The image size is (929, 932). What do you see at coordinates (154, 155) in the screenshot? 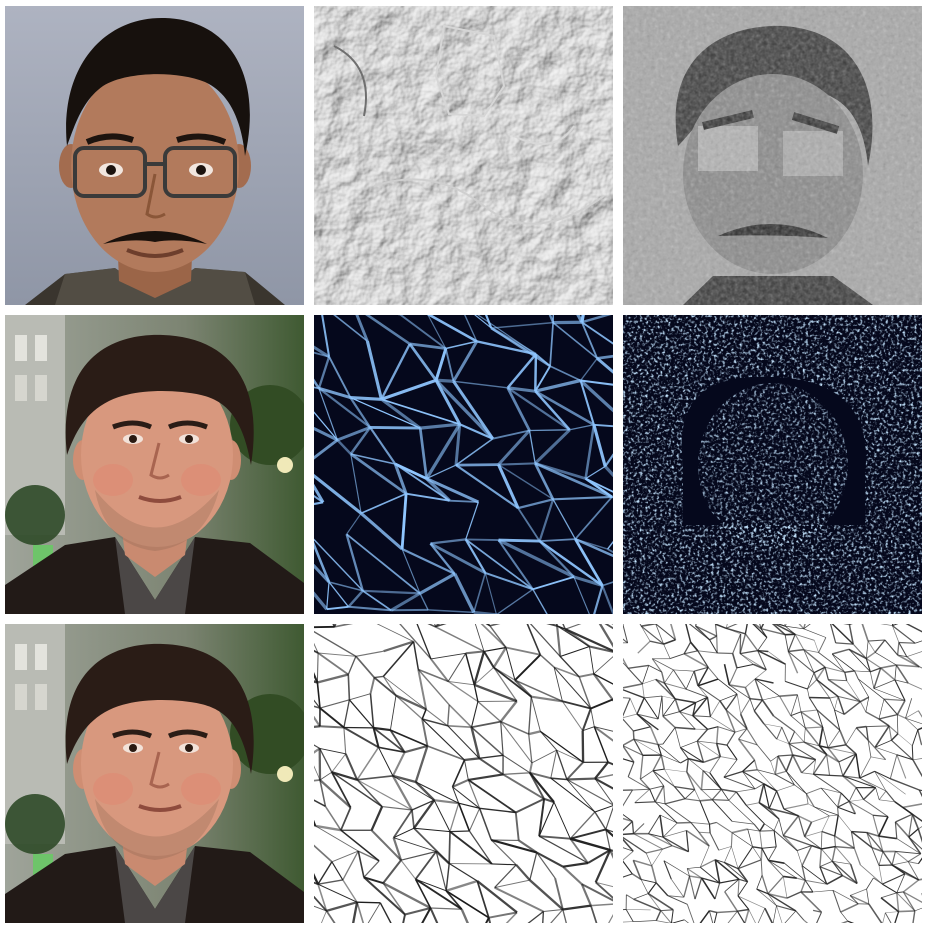
I see `portrait-glasses-man` at bounding box center [154, 155].